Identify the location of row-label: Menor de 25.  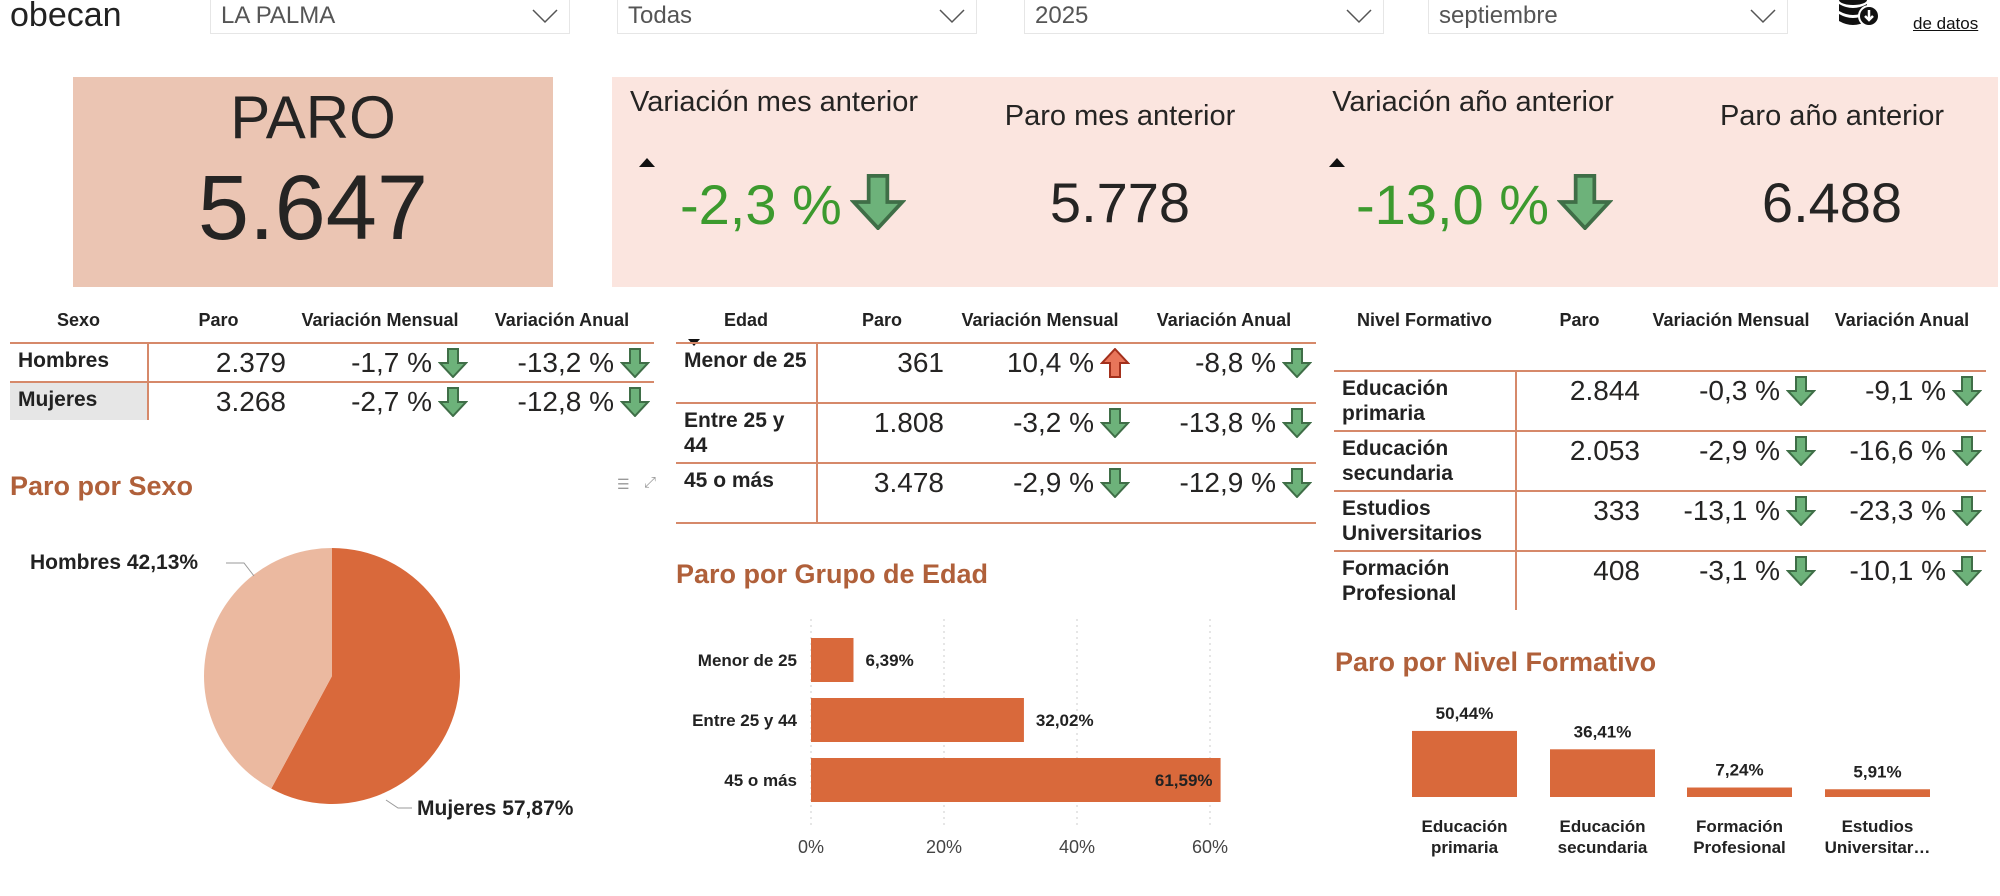
(745, 360).